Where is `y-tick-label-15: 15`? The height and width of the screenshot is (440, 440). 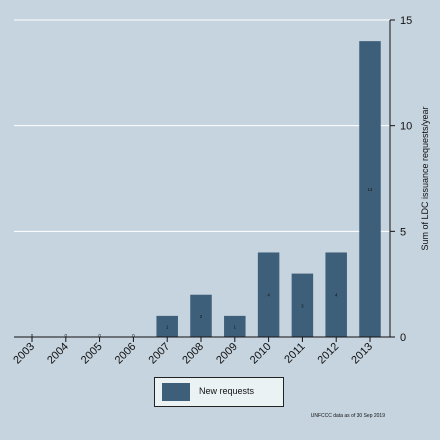
y-tick-label-15: 15 is located at coordinates (406, 21).